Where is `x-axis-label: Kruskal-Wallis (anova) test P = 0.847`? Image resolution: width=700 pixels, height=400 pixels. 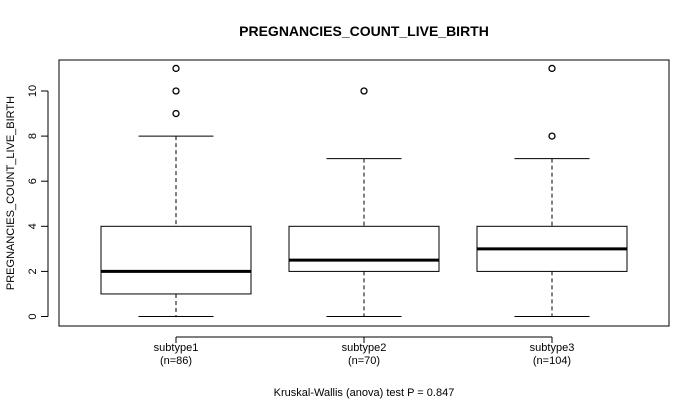
x-axis-label: Kruskal-Wallis (anova) test P = 0.847 is located at coordinates (364, 393).